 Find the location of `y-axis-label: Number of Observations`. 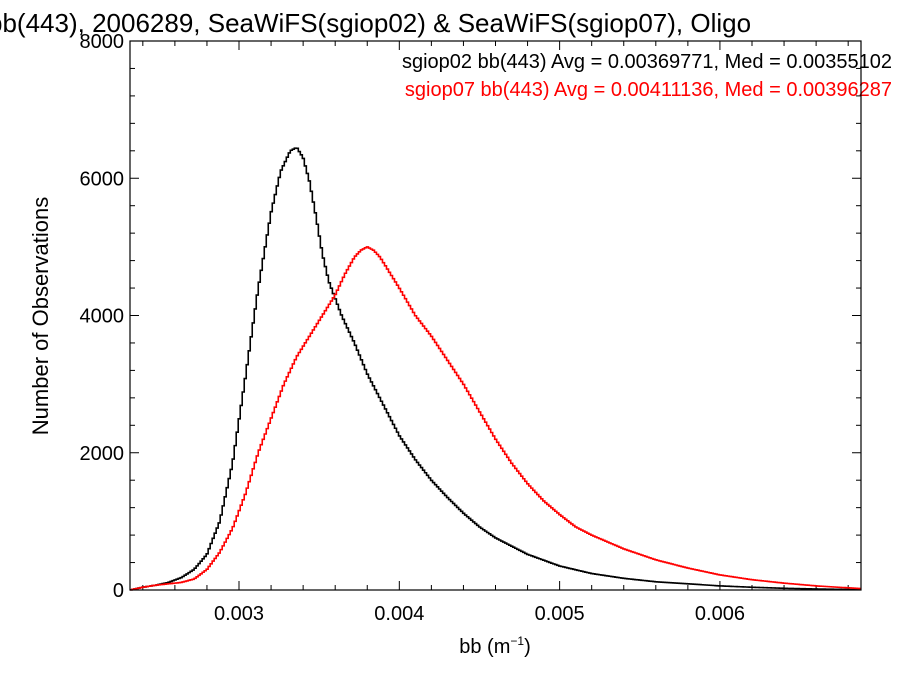

y-axis-label: Number of Observations is located at coordinates (40, 316).